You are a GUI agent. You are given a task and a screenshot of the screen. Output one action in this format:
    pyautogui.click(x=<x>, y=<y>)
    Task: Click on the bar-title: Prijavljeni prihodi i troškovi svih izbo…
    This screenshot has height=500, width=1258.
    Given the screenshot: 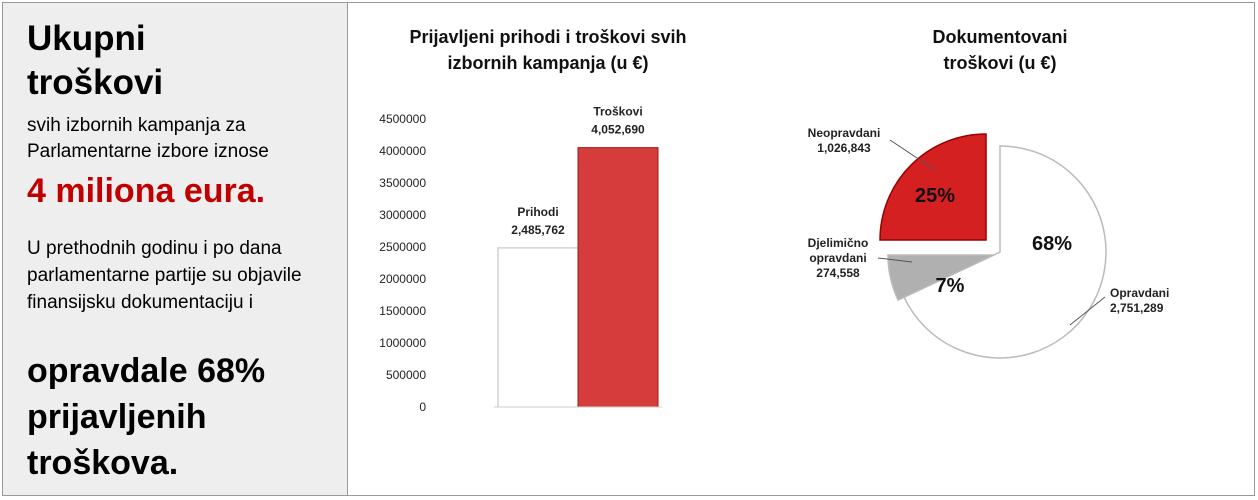 What is the action you would take?
    pyautogui.click(x=548, y=50)
    